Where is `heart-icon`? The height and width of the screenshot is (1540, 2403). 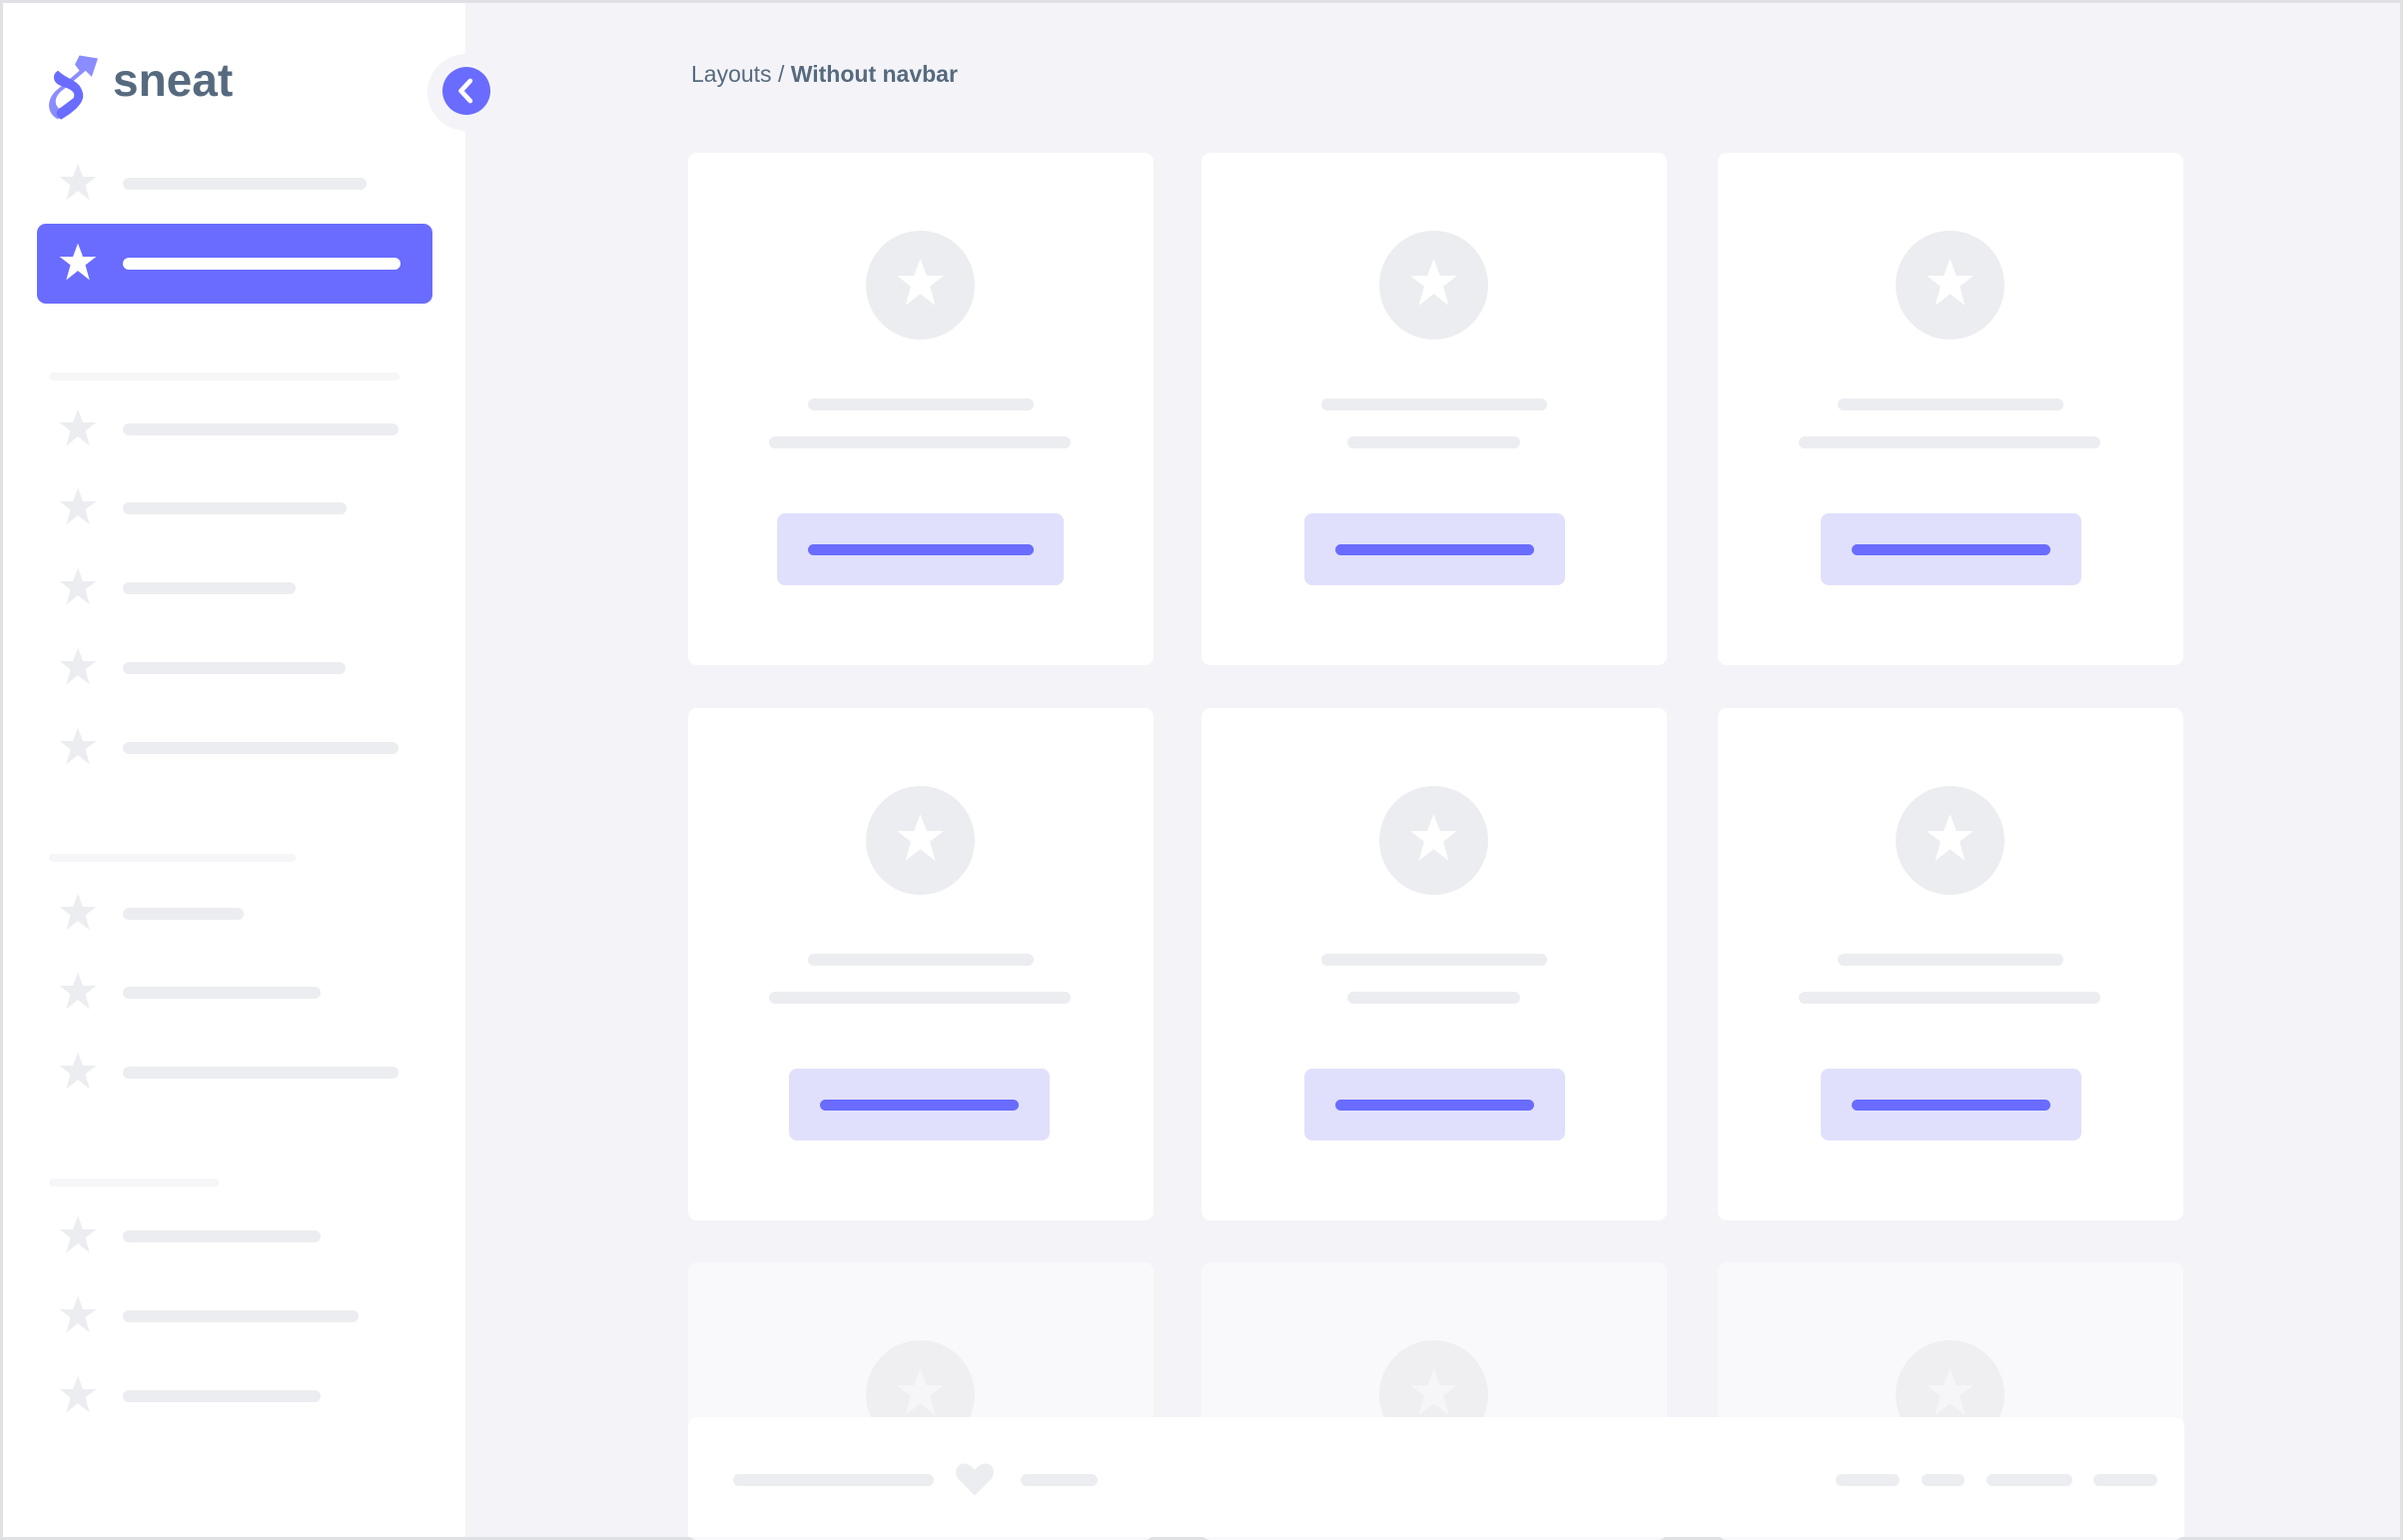 heart-icon is located at coordinates (975, 1479).